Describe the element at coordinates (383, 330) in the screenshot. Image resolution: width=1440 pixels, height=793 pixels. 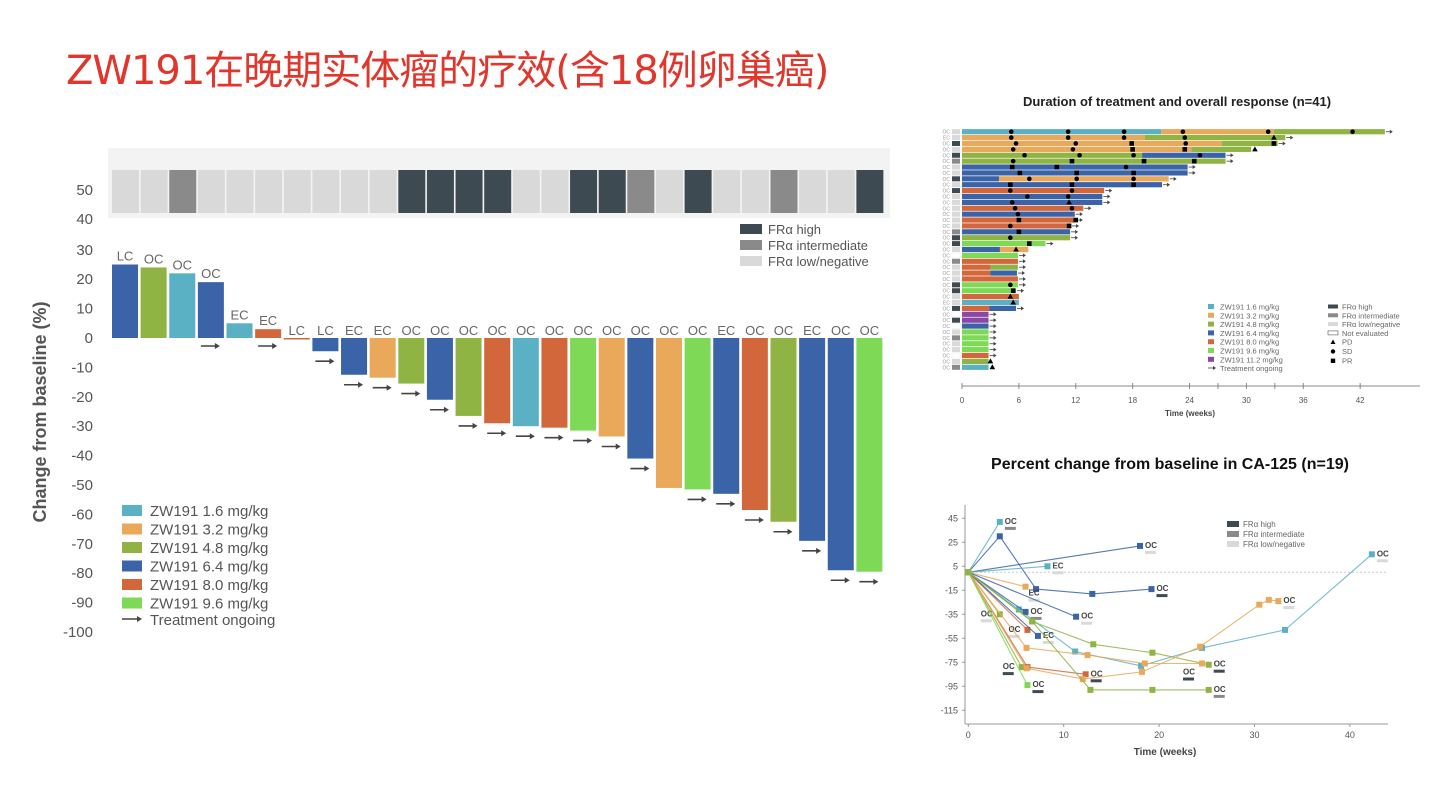
I see `tumor-label: EC` at that location.